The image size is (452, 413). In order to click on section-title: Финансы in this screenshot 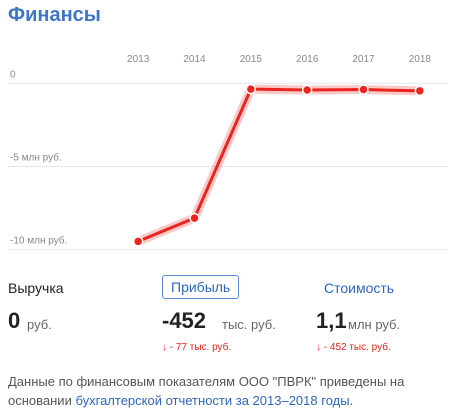, I will do `click(54, 15)`.